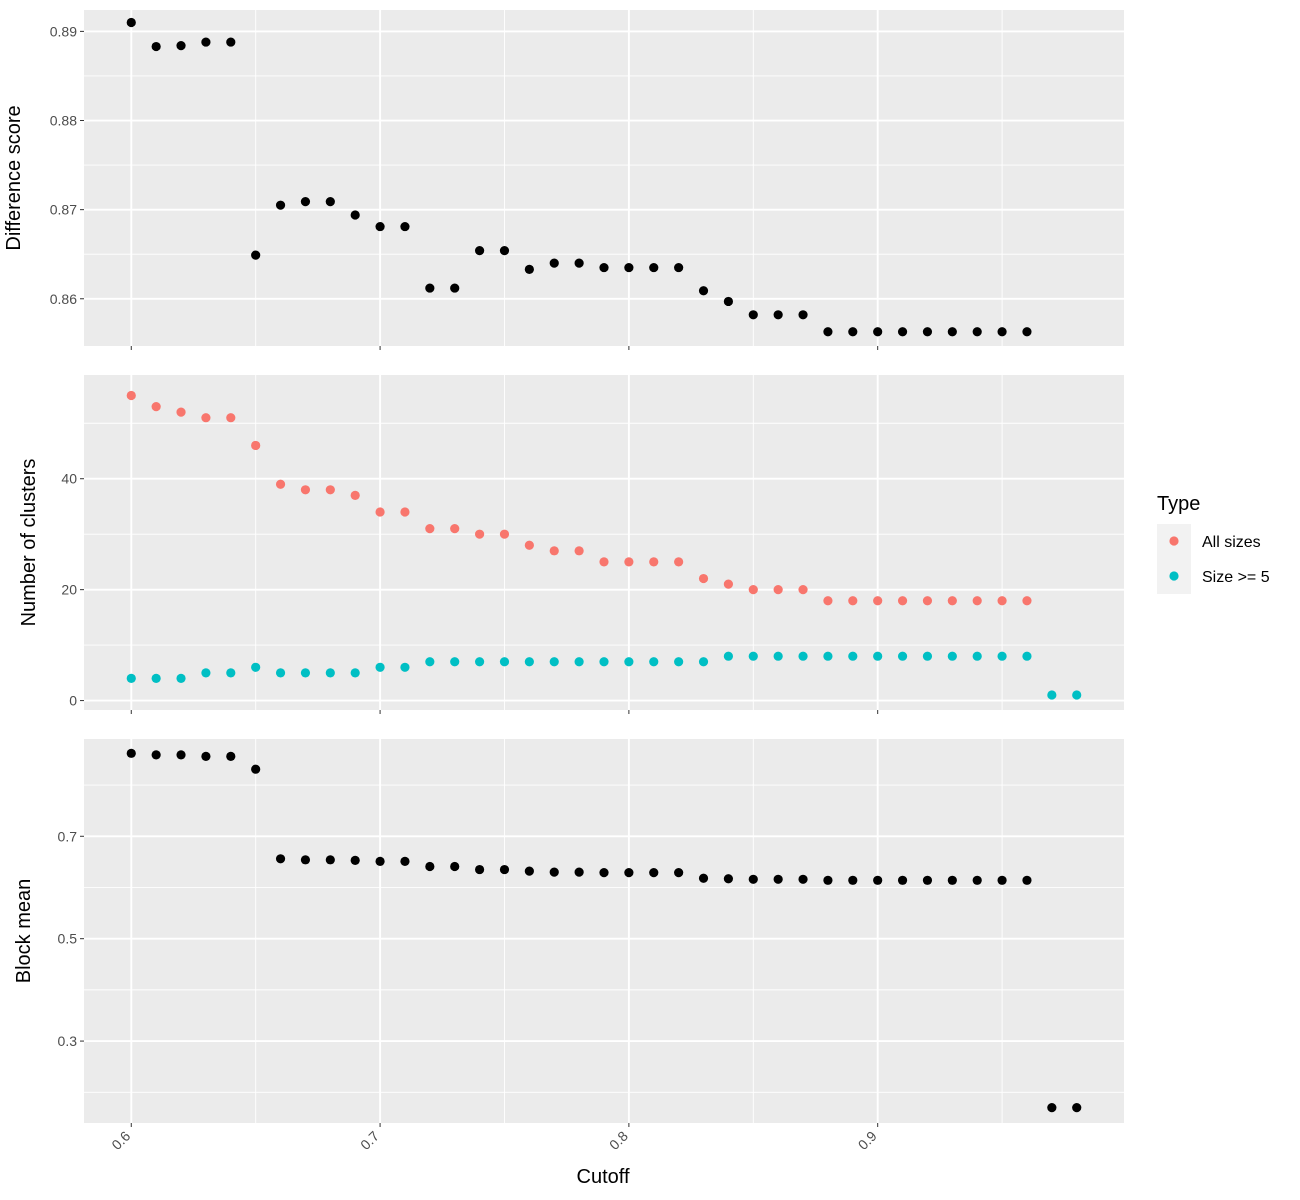  Describe the element at coordinates (68, 939) in the screenshot. I see `y-tick-label: 0.5` at that location.